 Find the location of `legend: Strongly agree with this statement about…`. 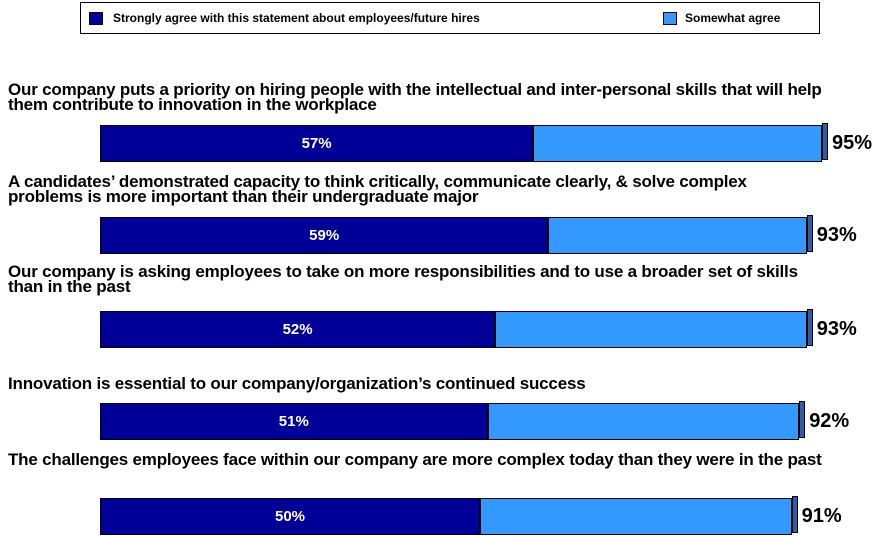

legend: Strongly agree with this statement about… is located at coordinates (450, 18).